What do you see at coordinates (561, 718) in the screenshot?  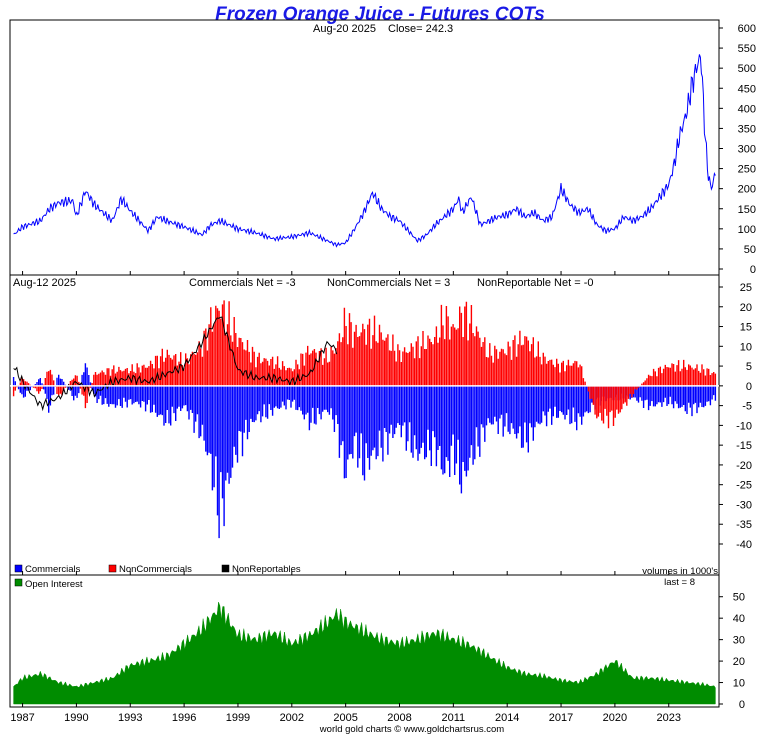 I see `xtick-label: 2017` at bounding box center [561, 718].